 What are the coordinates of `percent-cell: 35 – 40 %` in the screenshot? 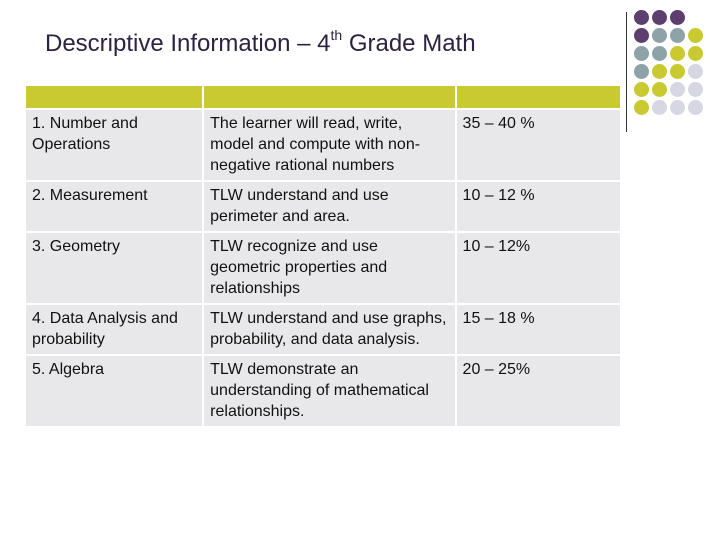 It's located at (538, 145).